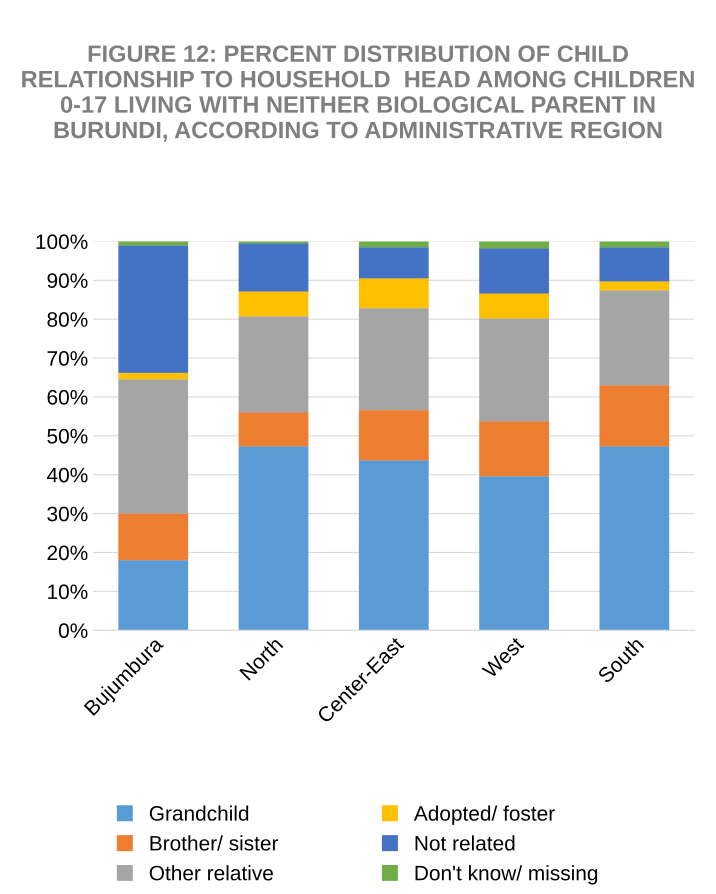 The height and width of the screenshot is (894, 716). What do you see at coordinates (67, 475) in the screenshot?
I see `y-tick-label: 40%` at bounding box center [67, 475].